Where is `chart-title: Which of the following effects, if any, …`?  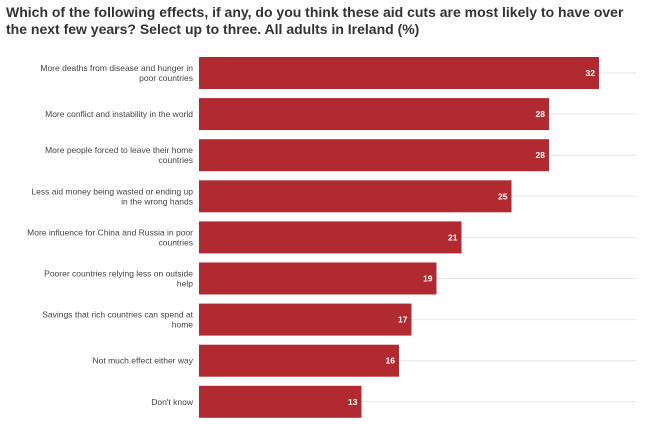
chart-title: Which of the following effects, if any, … is located at coordinates (315, 20).